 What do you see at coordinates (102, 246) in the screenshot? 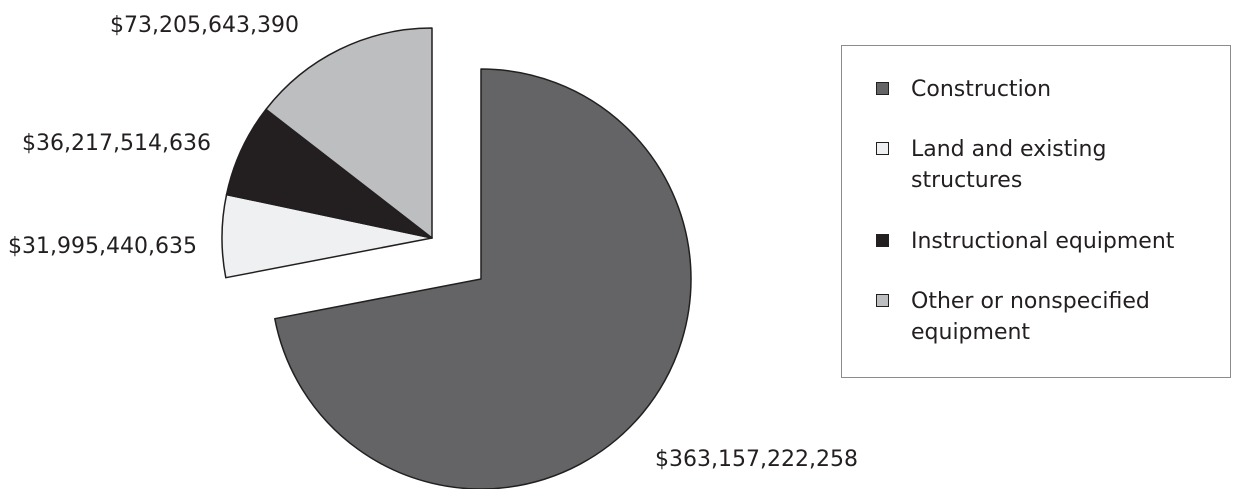
I see `data-label-land: $31,995,440,635` at bounding box center [102, 246].